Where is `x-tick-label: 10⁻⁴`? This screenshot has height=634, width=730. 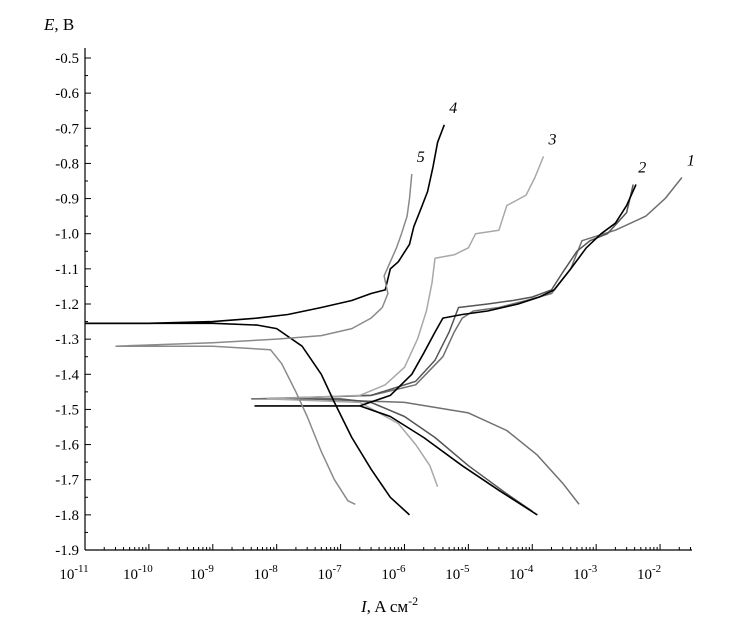 x-tick-label: 10⁻⁴ is located at coordinates (521, 573).